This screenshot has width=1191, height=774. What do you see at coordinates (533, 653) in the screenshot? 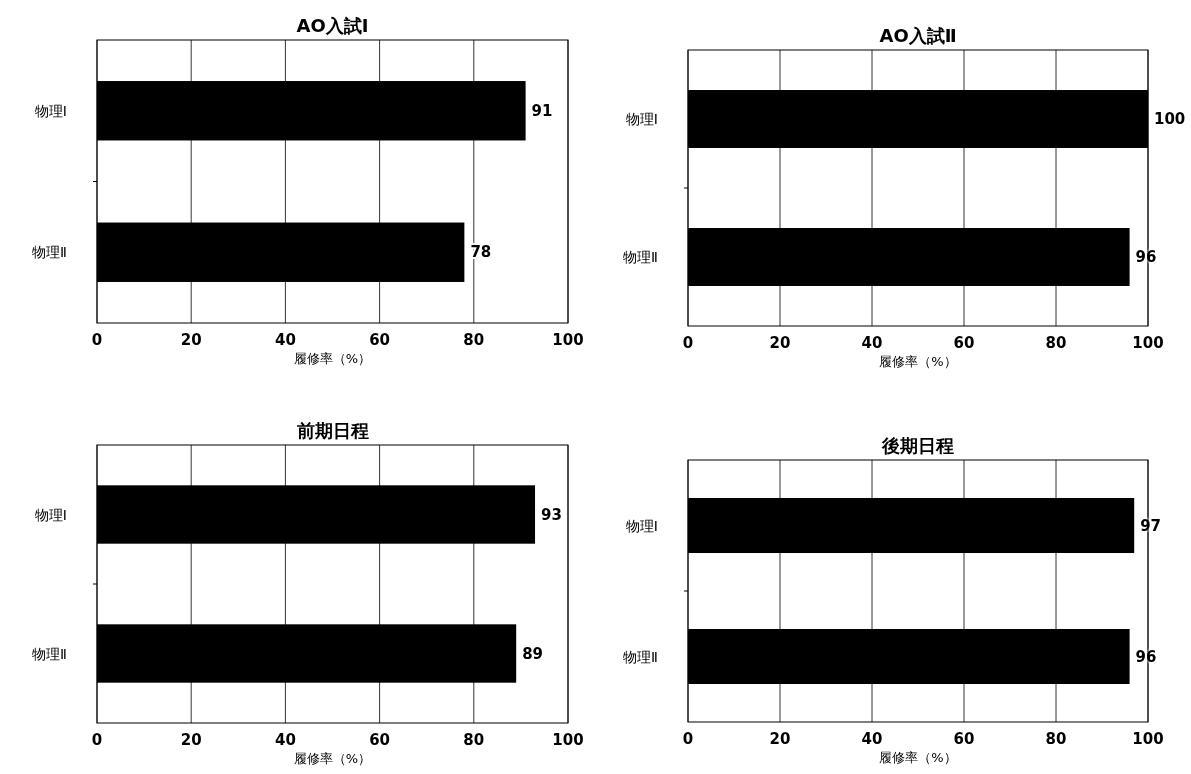
I see `data-label: 89` at bounding box center [533, 653].